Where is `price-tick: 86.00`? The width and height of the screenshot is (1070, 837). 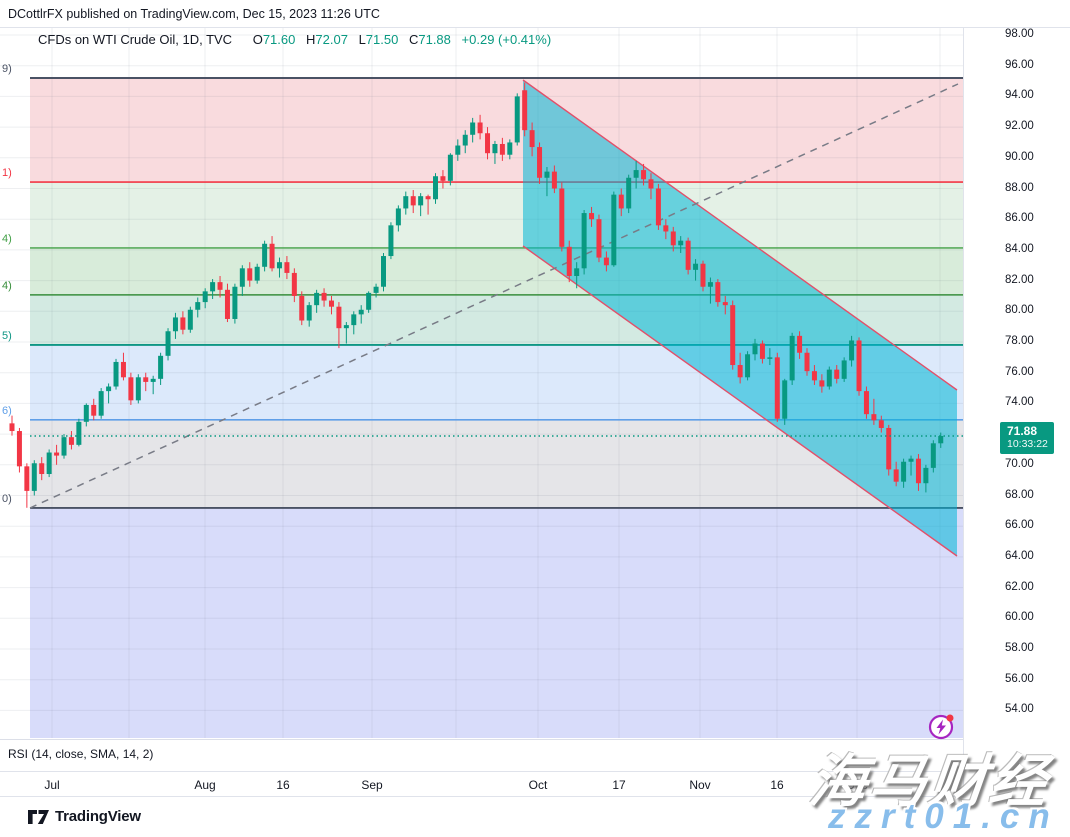 price-tick: 86.00 is located at coordinates (1019, 218).